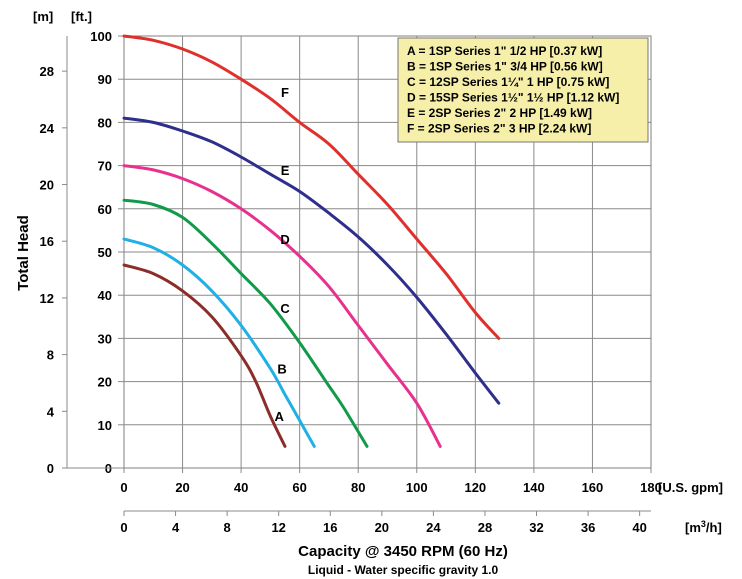 Image resolution: width=742 pixels, height=579 pixels. I want to click on secondary-x-tick-label: 24, so click(433, 527).